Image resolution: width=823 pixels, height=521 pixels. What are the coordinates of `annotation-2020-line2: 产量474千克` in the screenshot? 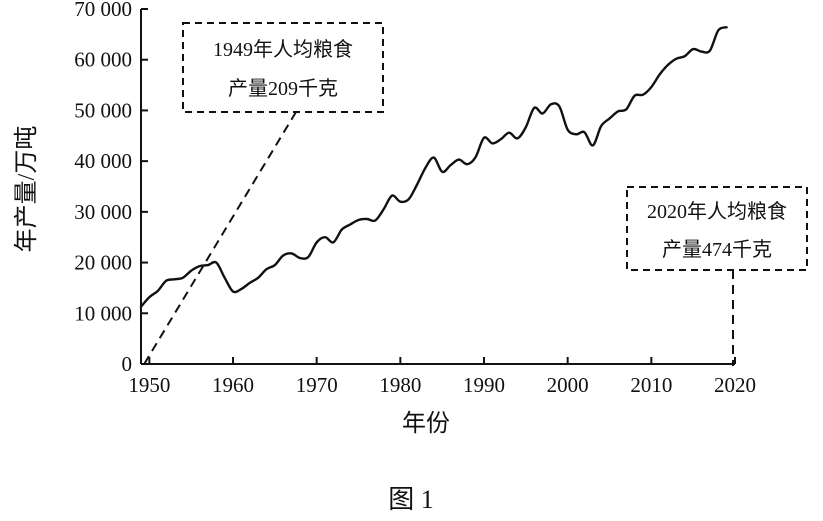 It's located at (717, 249).